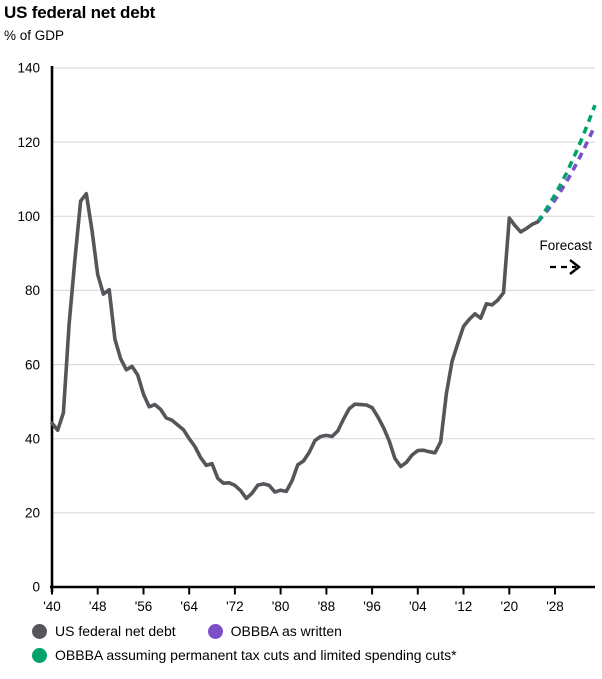 This screenshot has width=602, height=679. Describe the element at coordinates (32, 364) in the screenshot. I see `svg-text: 60` at that location.